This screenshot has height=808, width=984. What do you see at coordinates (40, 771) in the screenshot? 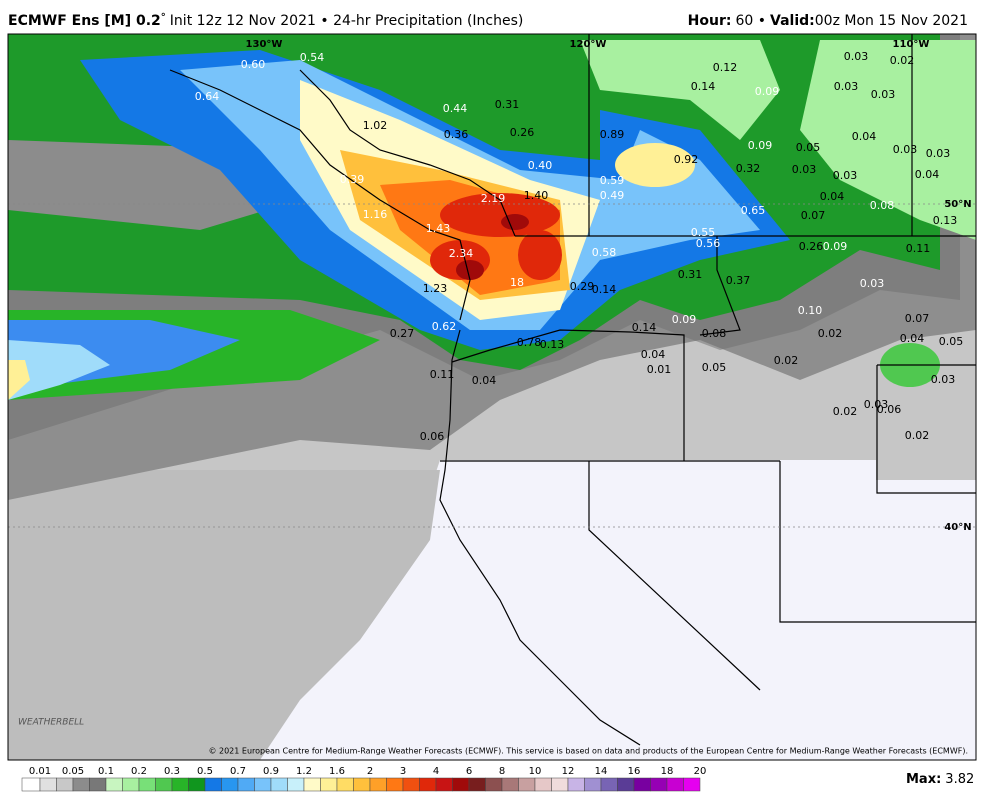
I see `colorbar-label: 0.01` at bounding box center [40, 771].